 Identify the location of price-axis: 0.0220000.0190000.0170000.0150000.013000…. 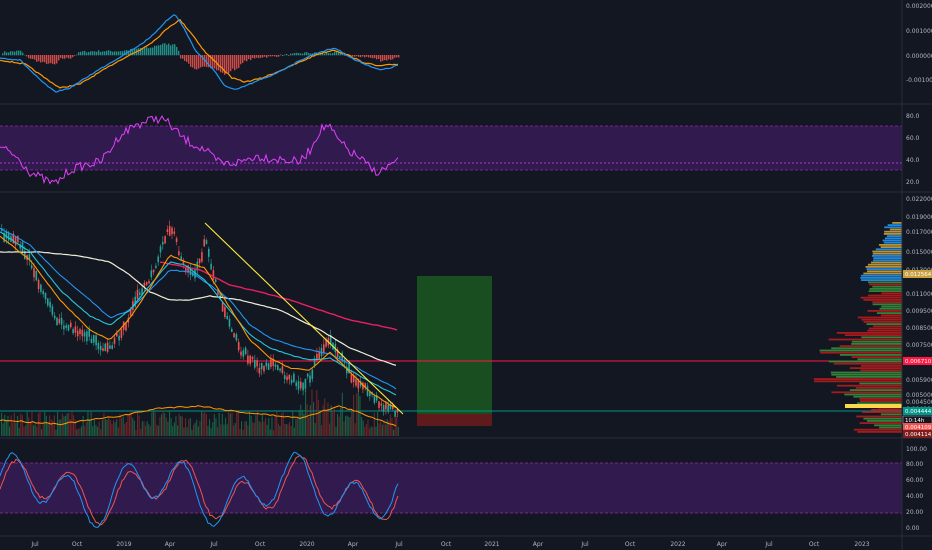
(917, 317).